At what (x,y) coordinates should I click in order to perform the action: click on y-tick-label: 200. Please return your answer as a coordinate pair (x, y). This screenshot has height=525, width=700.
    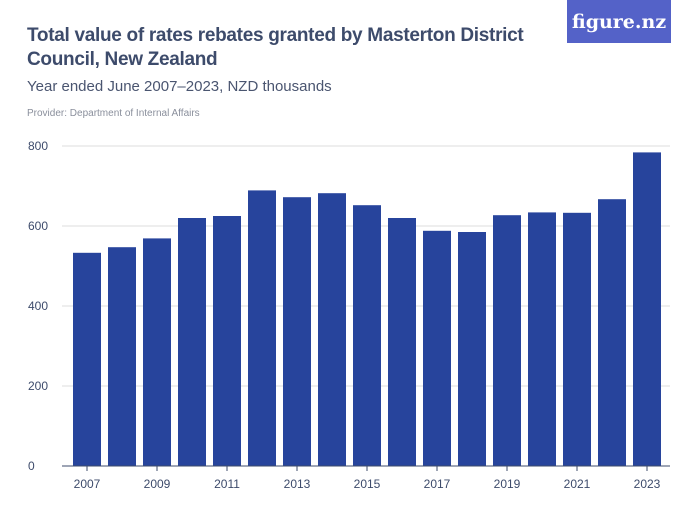
    Looking at the image, I should click on (38, 386).